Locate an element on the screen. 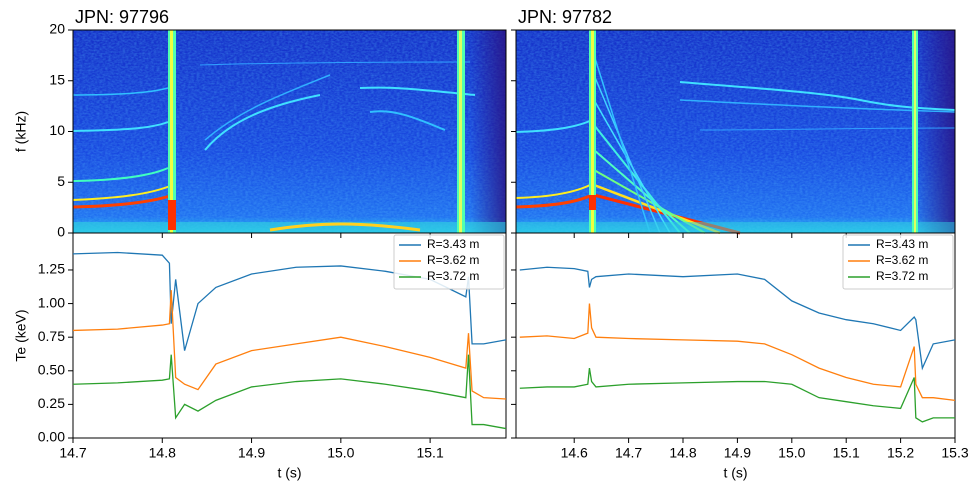  y-tick-label: 15 is located at coordinates (57, 79).